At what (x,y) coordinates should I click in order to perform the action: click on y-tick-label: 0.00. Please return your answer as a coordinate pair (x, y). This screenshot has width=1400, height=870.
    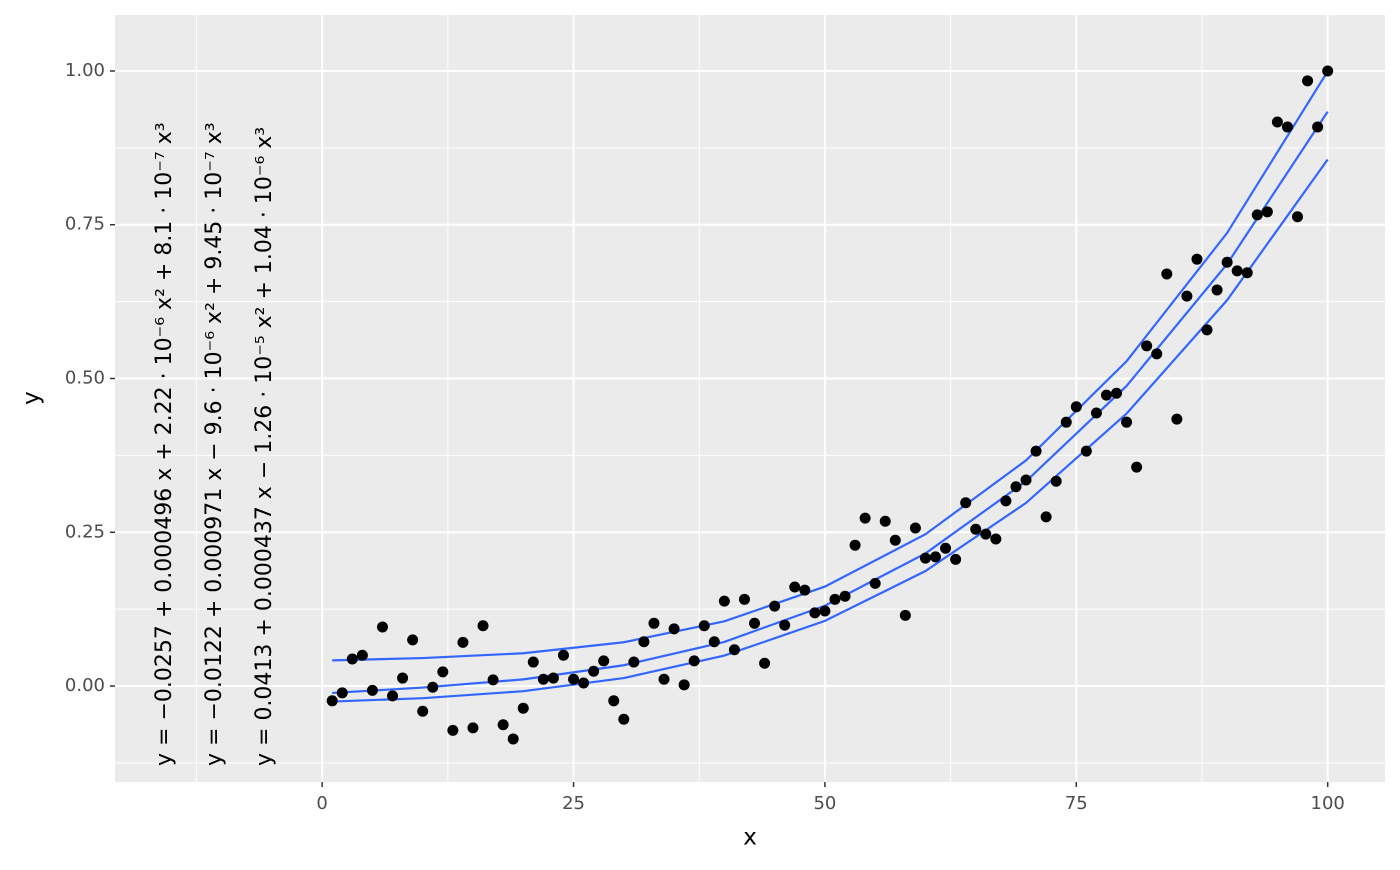
    Looking at the image, I should click on (85, 685).